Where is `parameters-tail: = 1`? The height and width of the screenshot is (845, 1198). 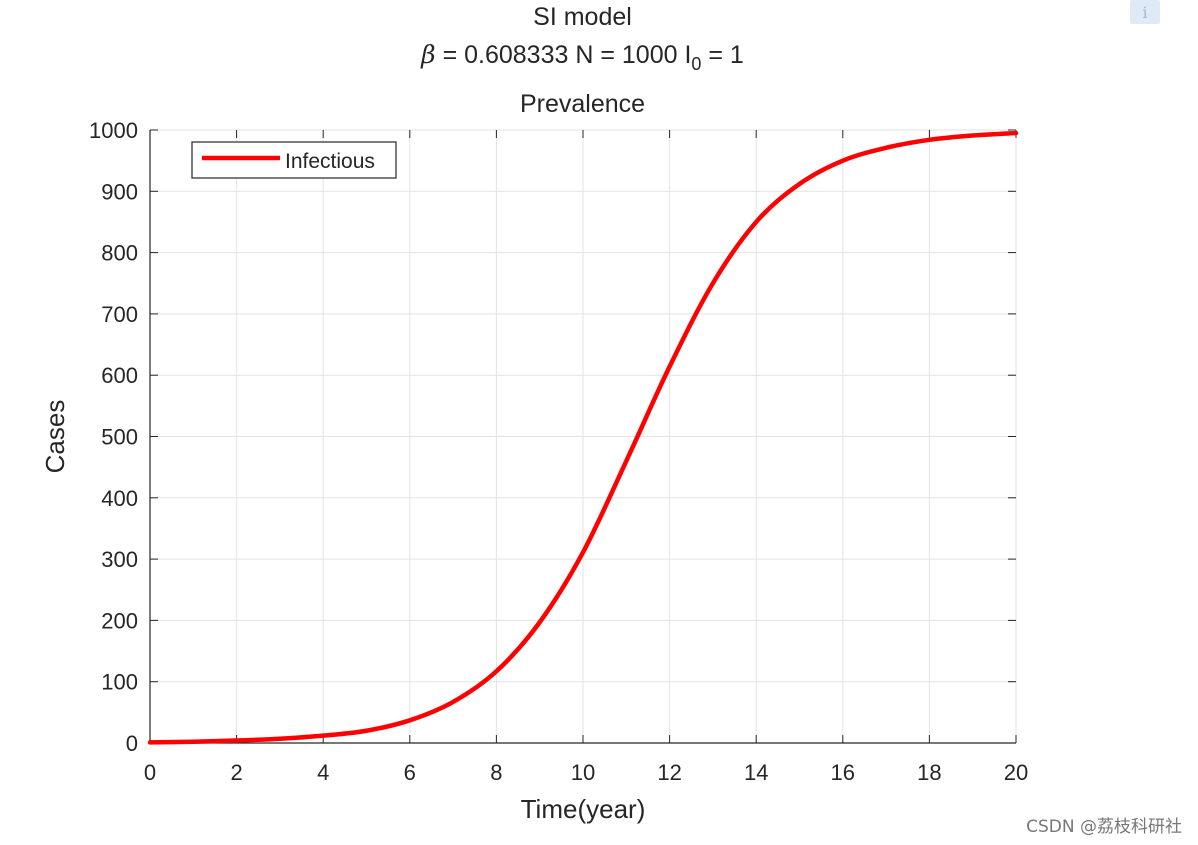
parameters-tail: = 1 is located at coordinates (722, 55).